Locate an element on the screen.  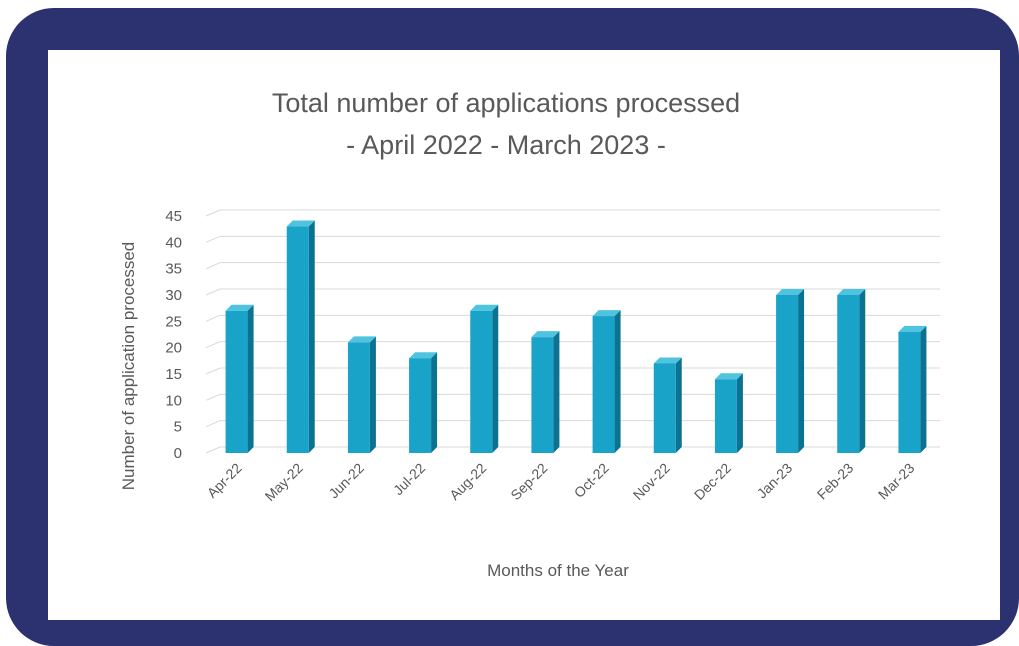
x-tick-label: May-22 is located at coordinates (284, 482).